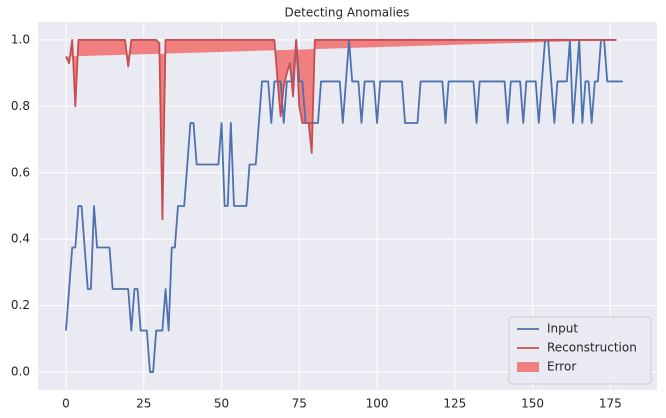 The image size is (666, 418). Describe the element at coordinates (20, 39) in the screenshot. I see `y-tick-label: 1.0` at that location.